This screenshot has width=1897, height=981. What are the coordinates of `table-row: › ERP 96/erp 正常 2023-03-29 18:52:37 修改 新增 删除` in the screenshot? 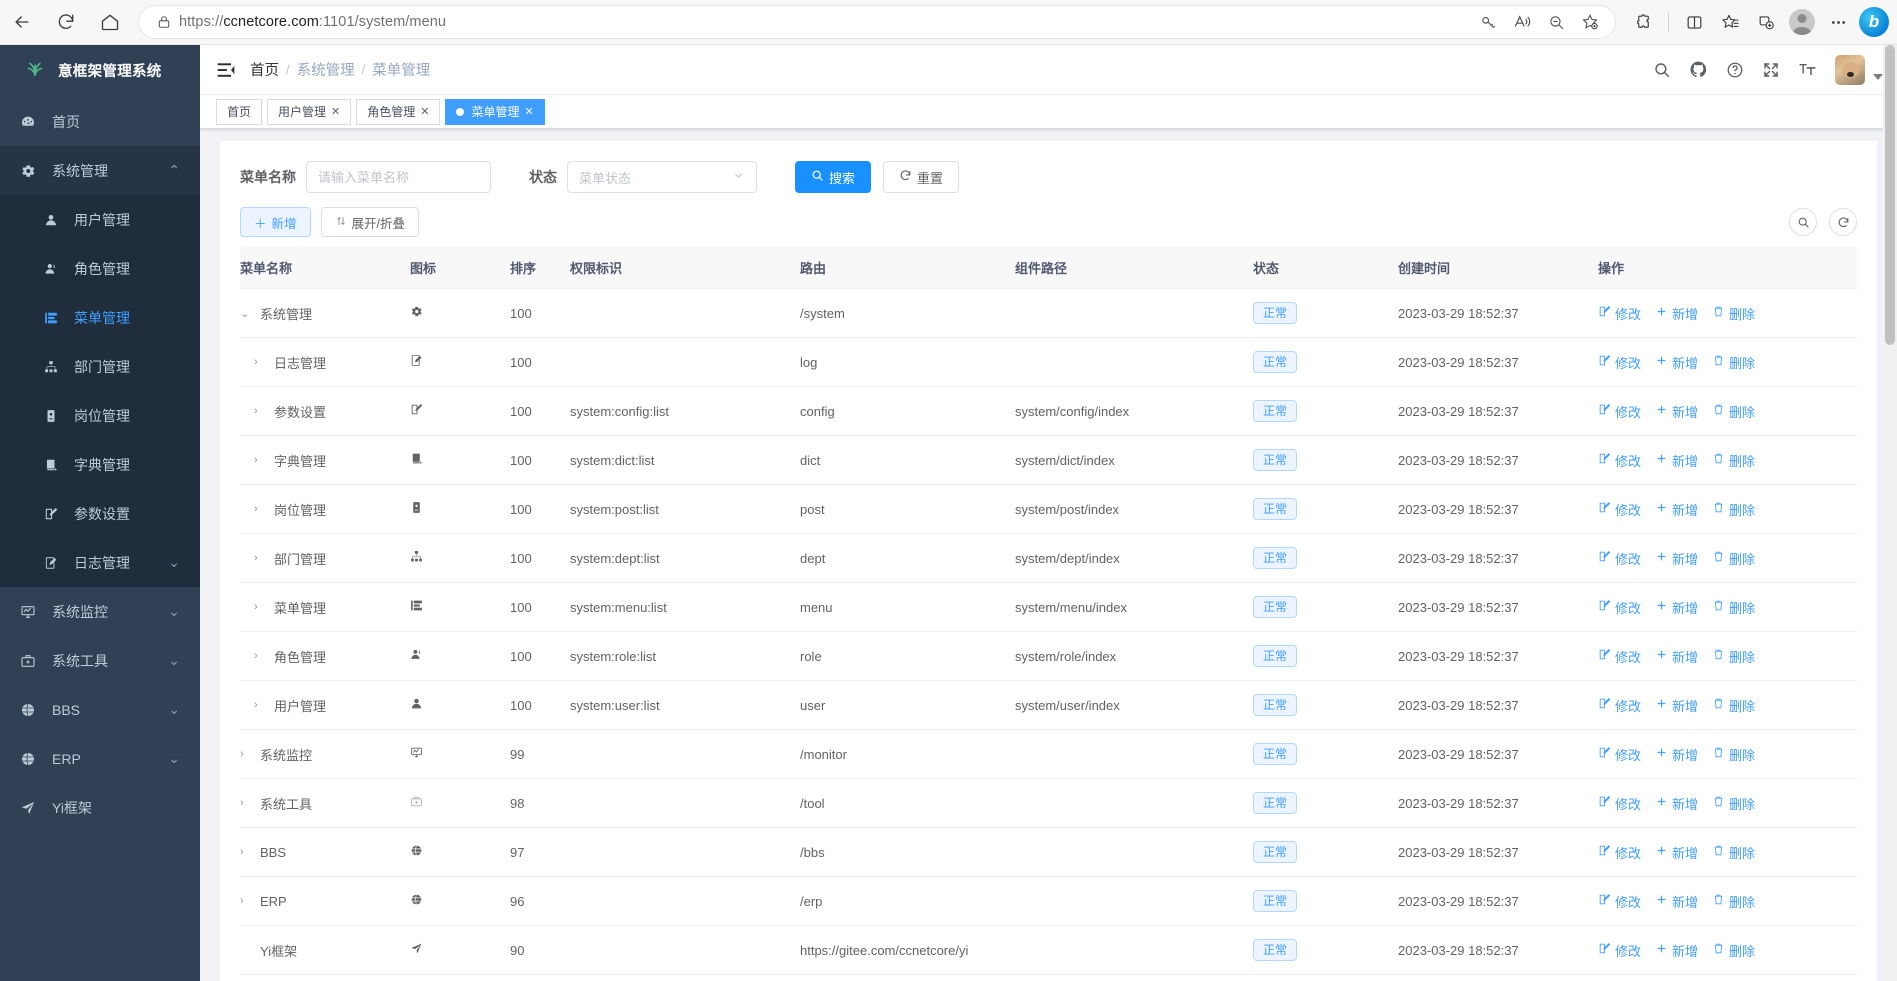 It's located at (1048, 901).